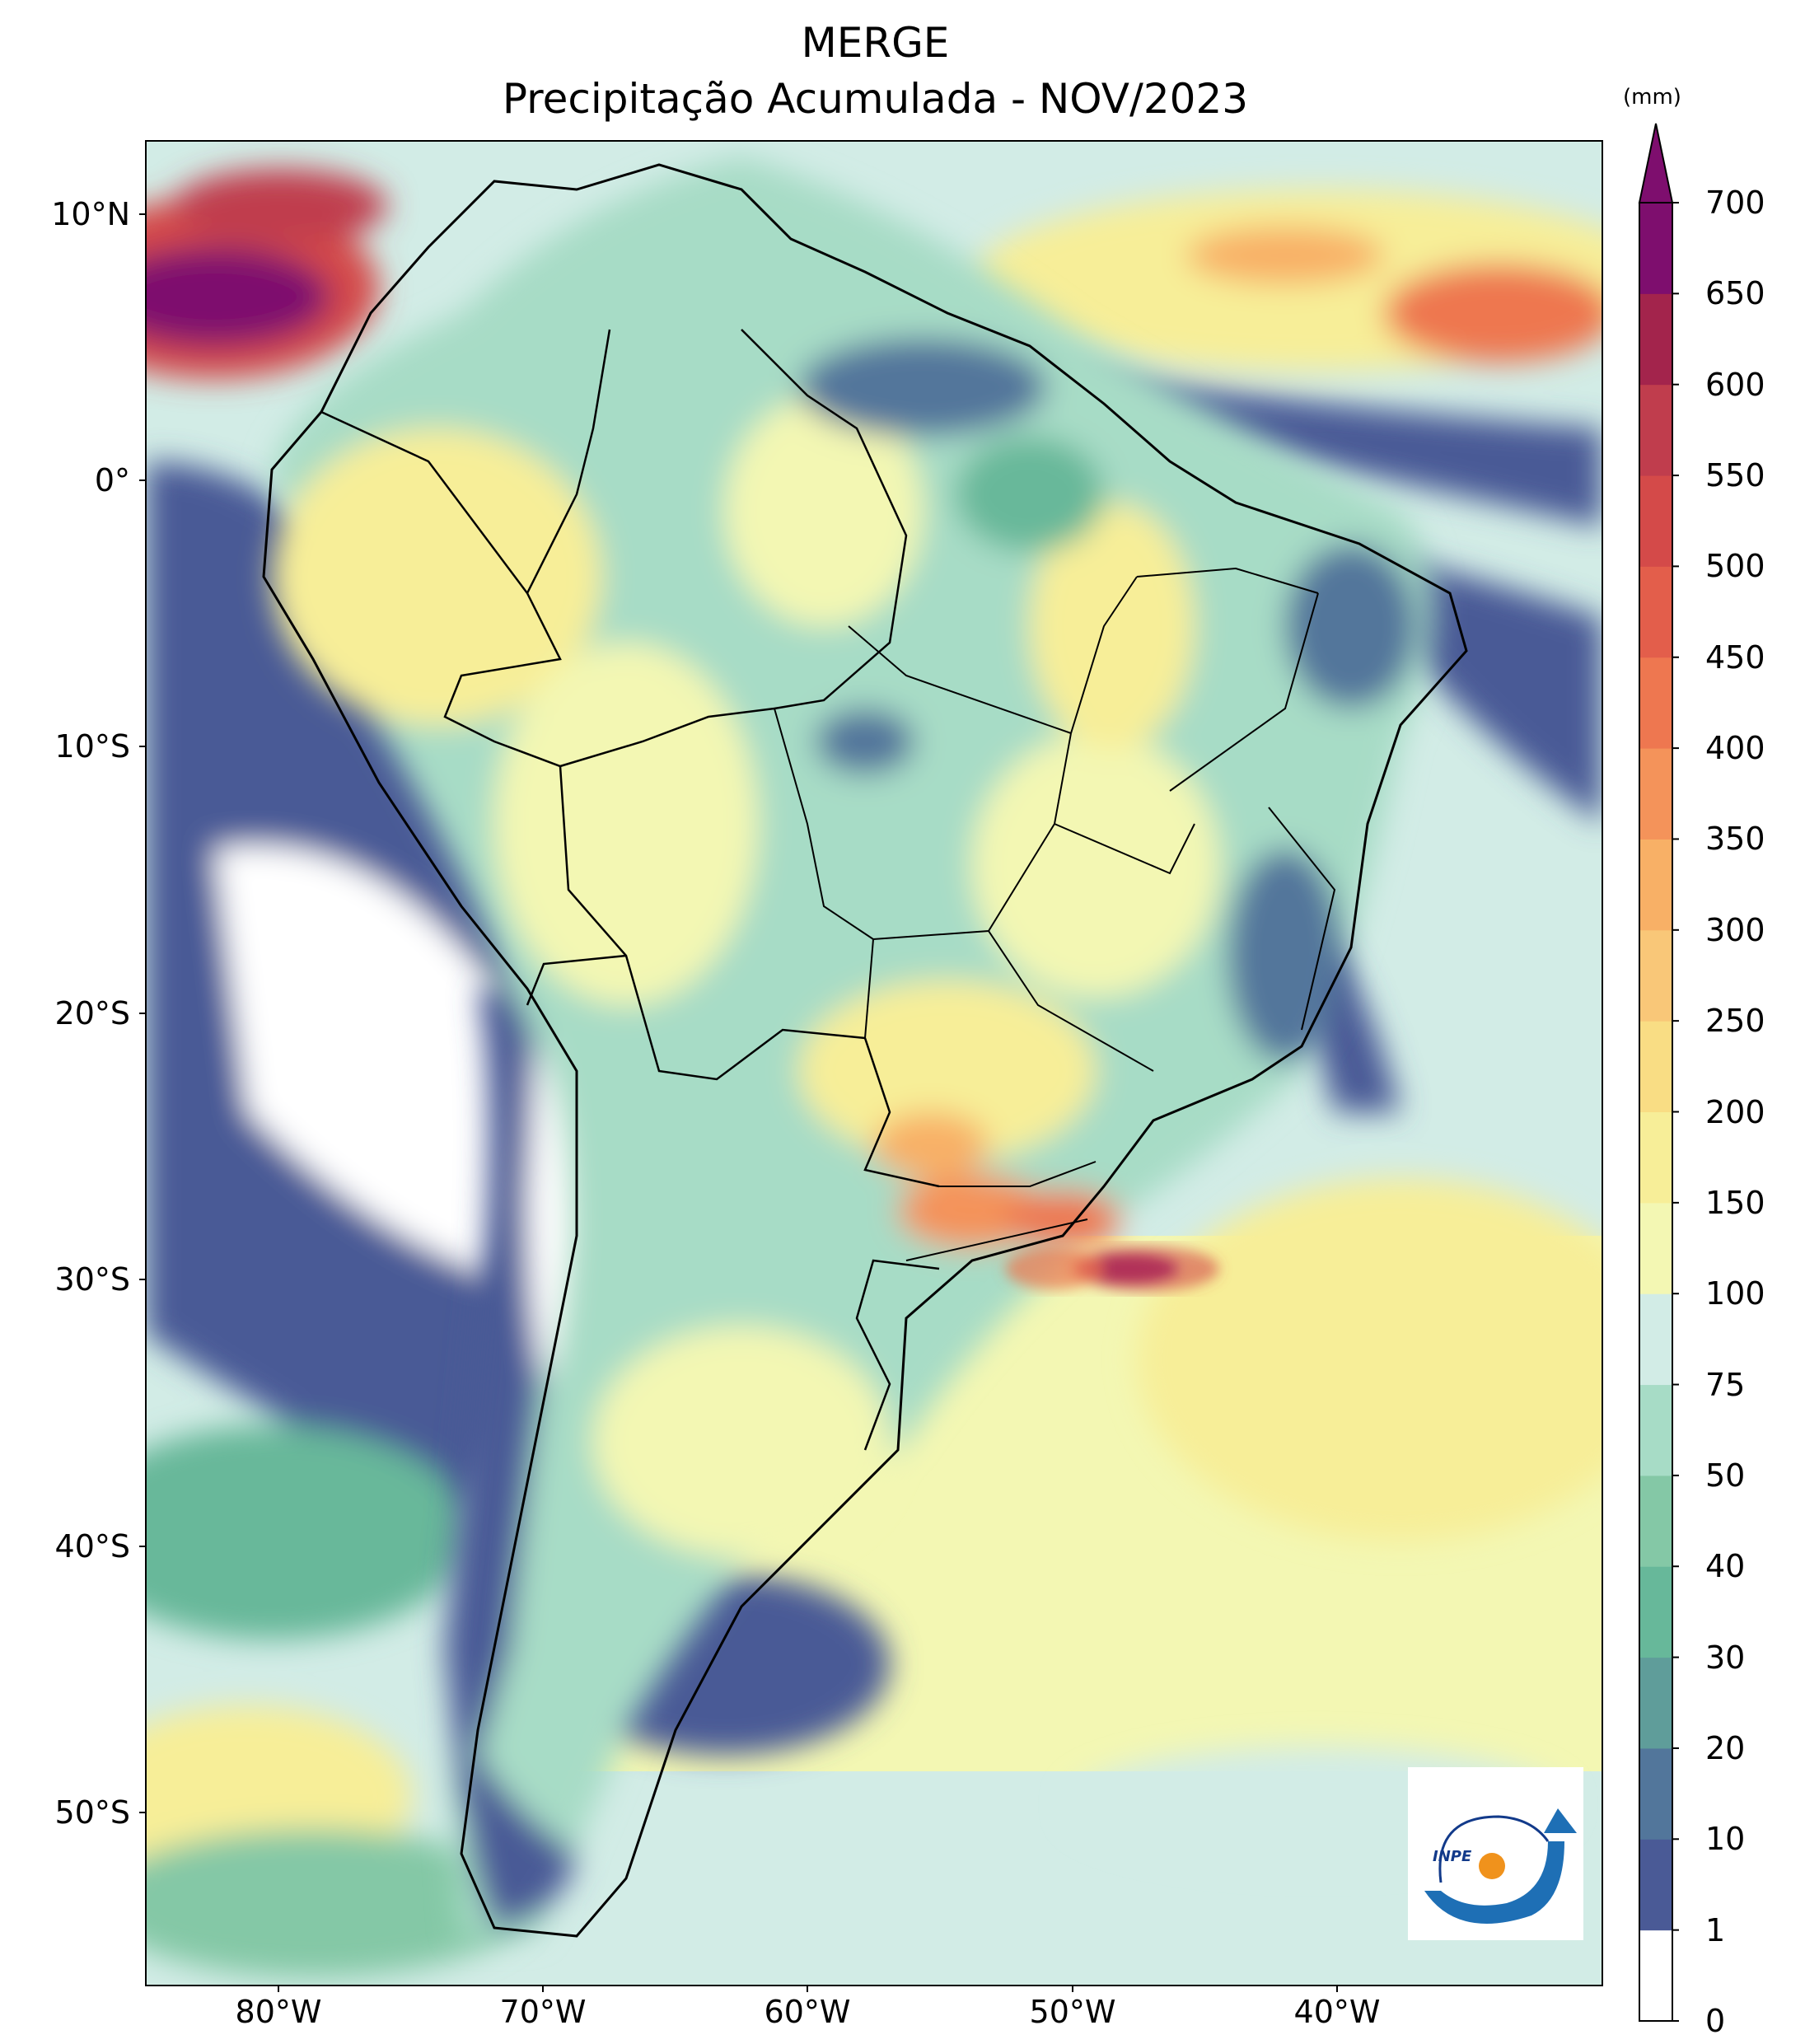  I want to click on map-subtitle: Precipitação Acumulada - NOV/2023, so click(875, 99).